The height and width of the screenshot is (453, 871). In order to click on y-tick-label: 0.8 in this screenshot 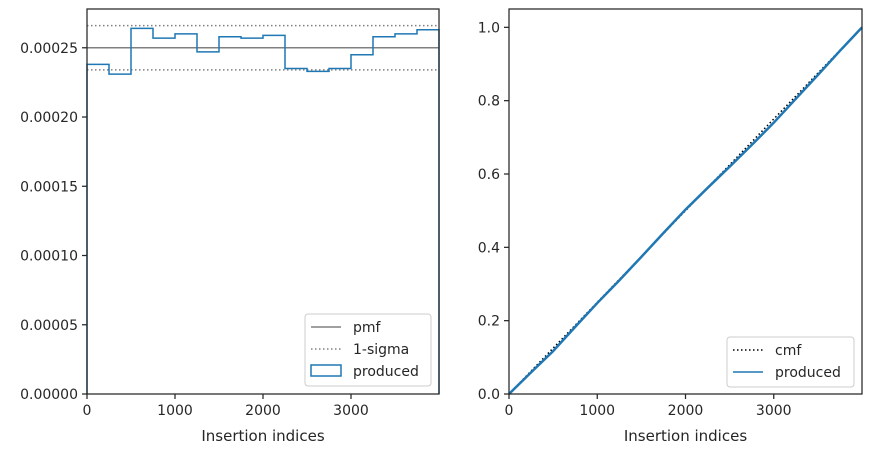, I will do `click(489, 102)`.